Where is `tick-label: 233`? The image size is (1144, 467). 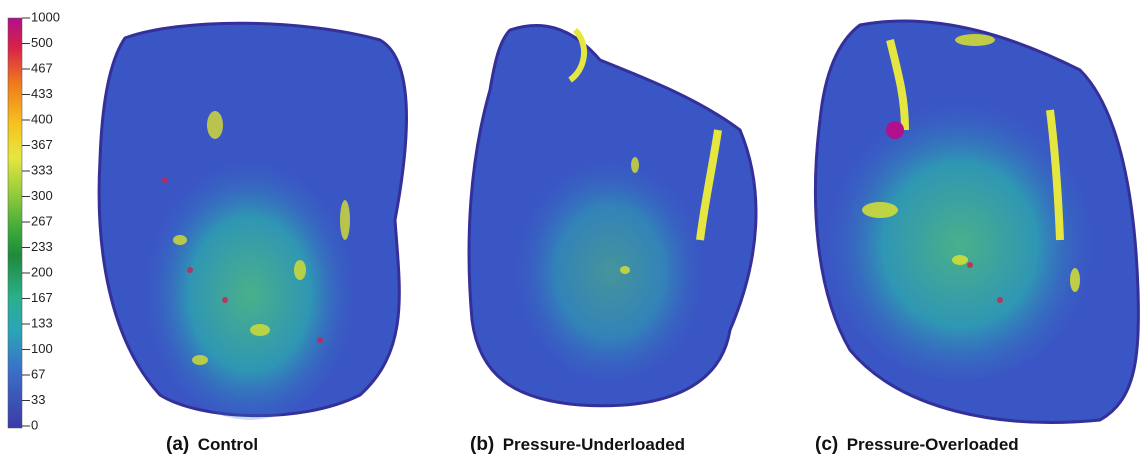
tick-label: 233 is located at coordinates (42, 246).